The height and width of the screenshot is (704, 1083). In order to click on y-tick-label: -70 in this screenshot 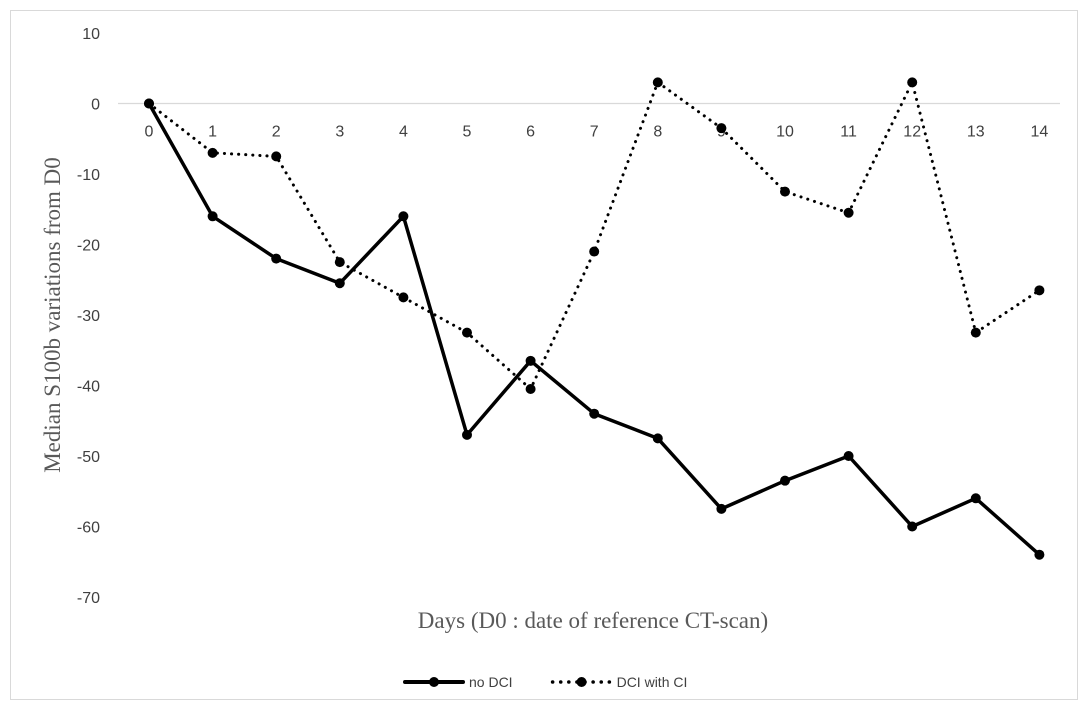, I will do `click(88, 598)`.